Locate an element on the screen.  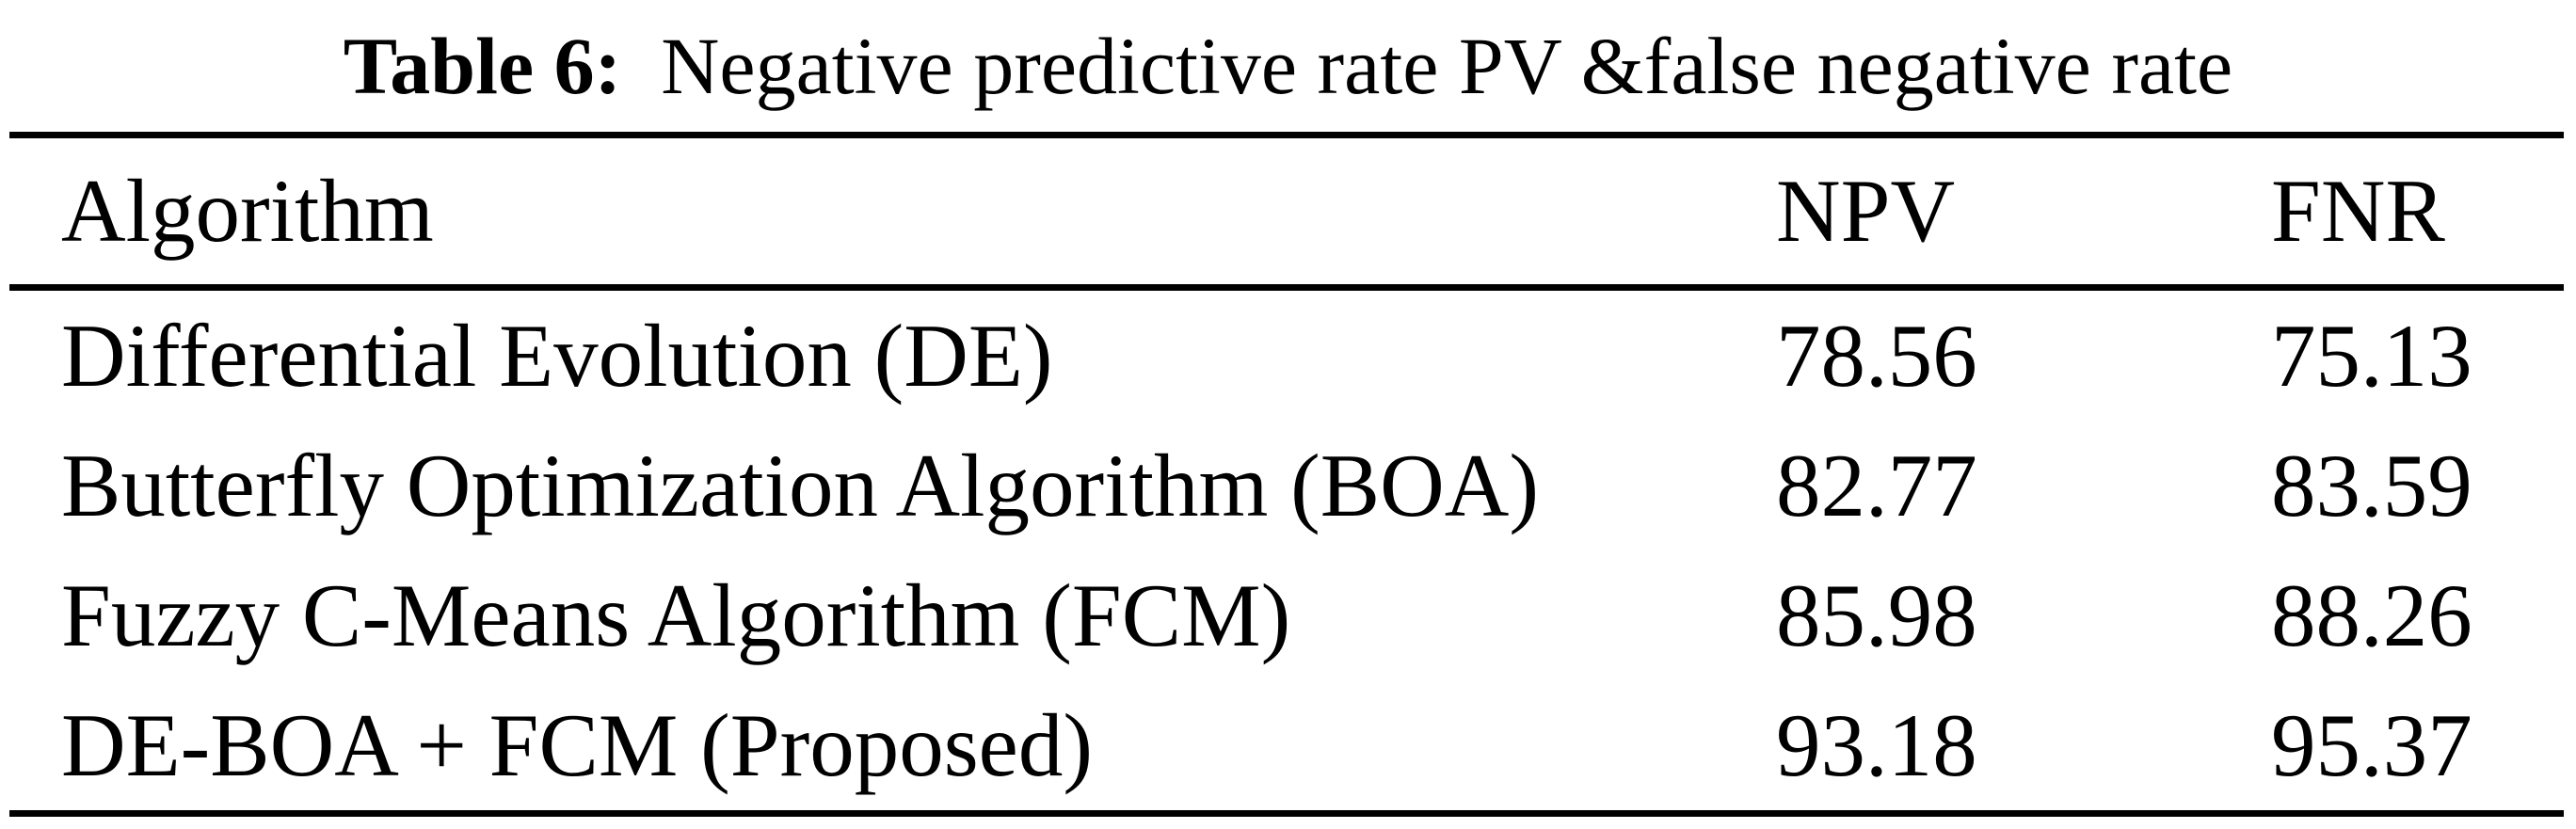
cell-algorithm: DE-BOA + FCM (Proposed) is located at coordinates (577, 745).